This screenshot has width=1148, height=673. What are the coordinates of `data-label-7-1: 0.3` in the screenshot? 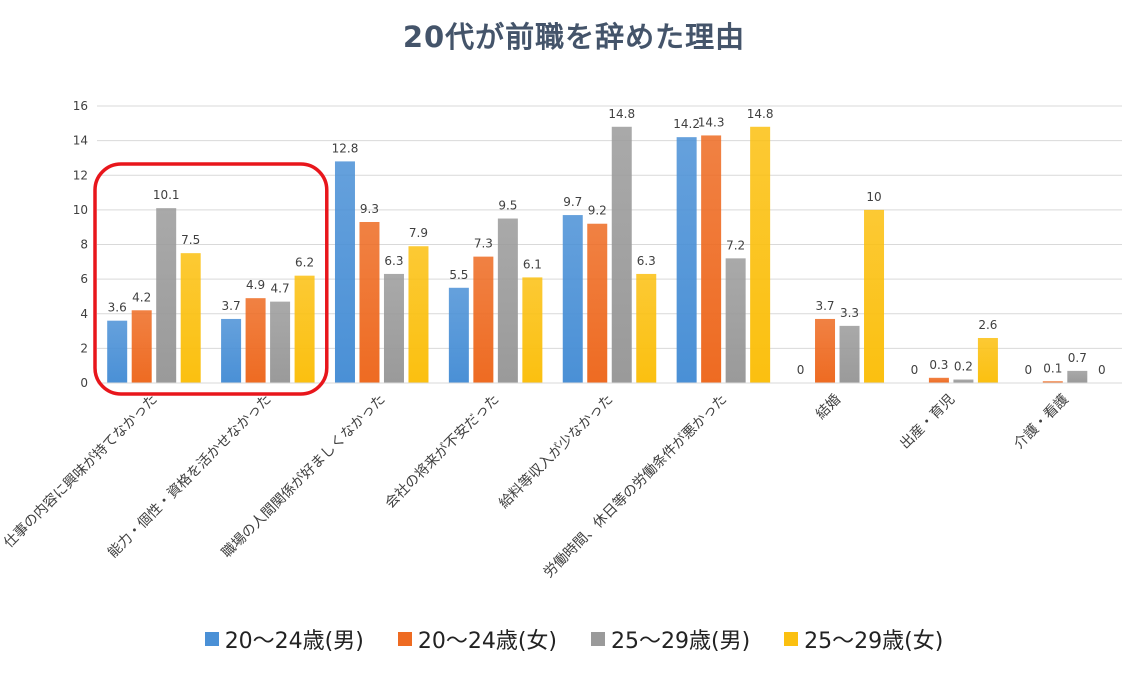 It's located at (938, 365).